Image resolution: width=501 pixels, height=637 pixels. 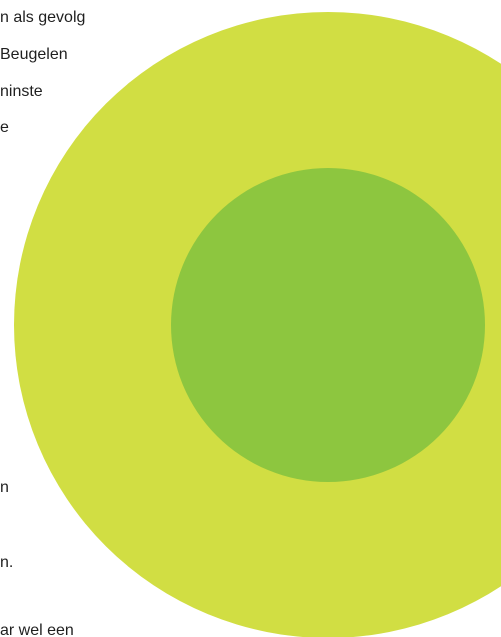 What do you see at coordinates (21, 91) in the screenshot?
I see `text-fragment-3: ninste` at bounding box center [21, 91].